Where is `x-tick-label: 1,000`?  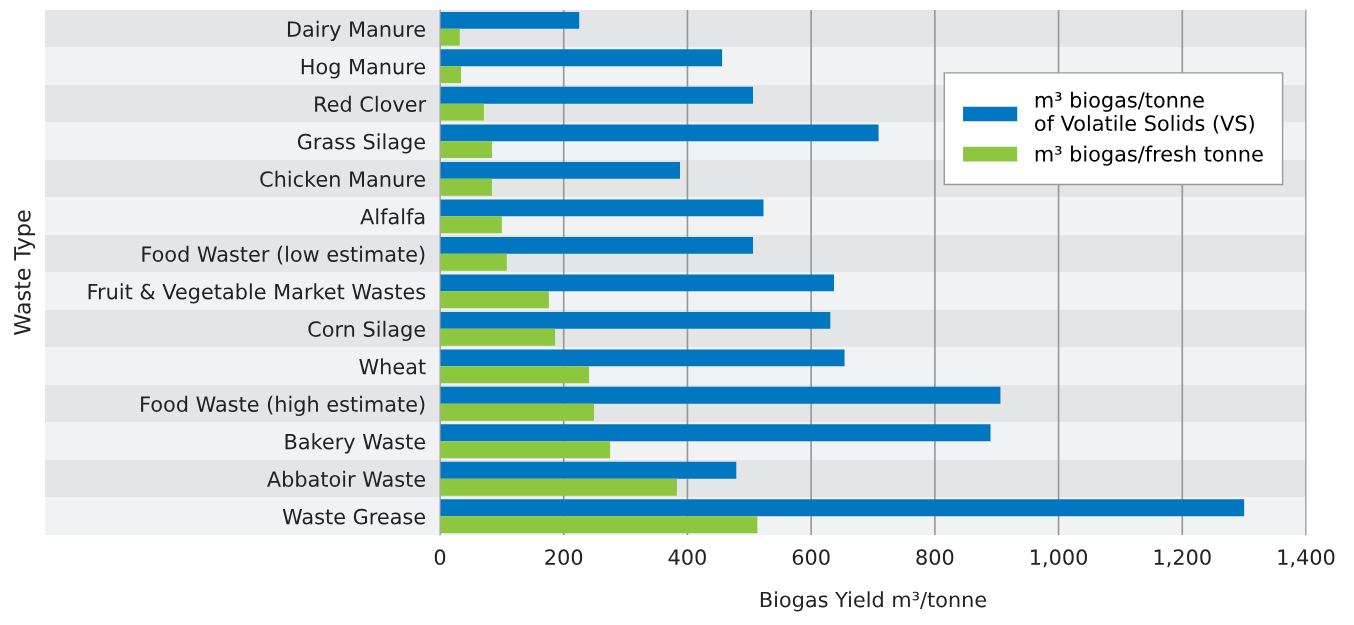
x-tick-label: 1,000 is located at coordinates (1059, 558).